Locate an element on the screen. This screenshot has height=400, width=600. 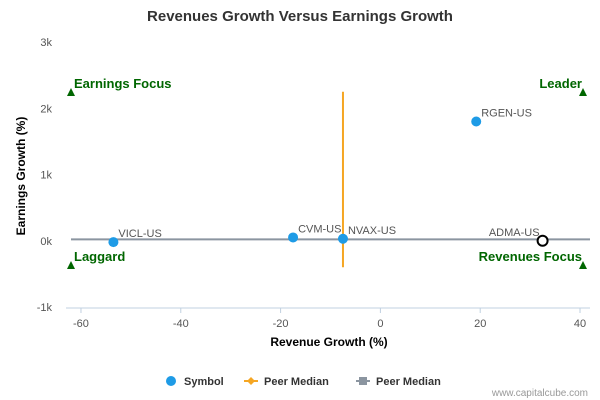
chart-title: Revenues Growth Versus Earnings Growth is located at coordinates (300, 16).